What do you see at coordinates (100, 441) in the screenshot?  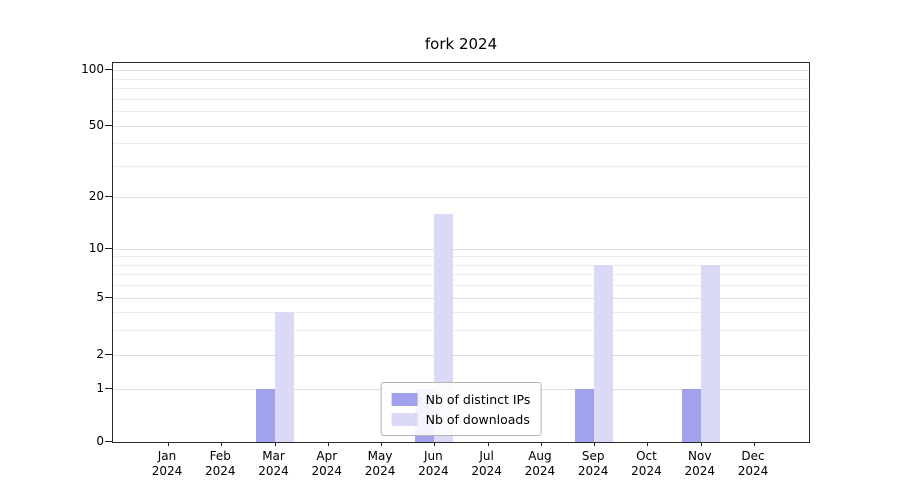 I see `y-tick-label: 0` at bounding box center [100, 441].